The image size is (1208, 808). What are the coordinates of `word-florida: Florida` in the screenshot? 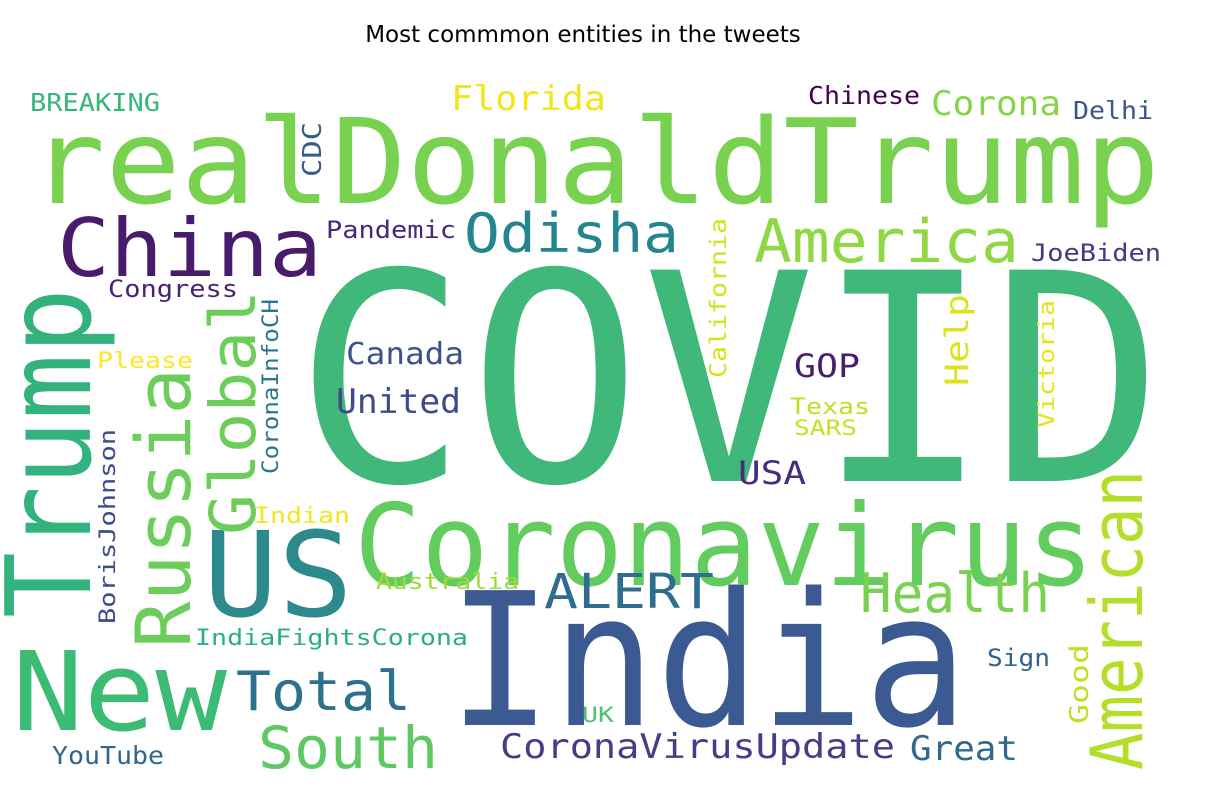 It's located at (528, 99).